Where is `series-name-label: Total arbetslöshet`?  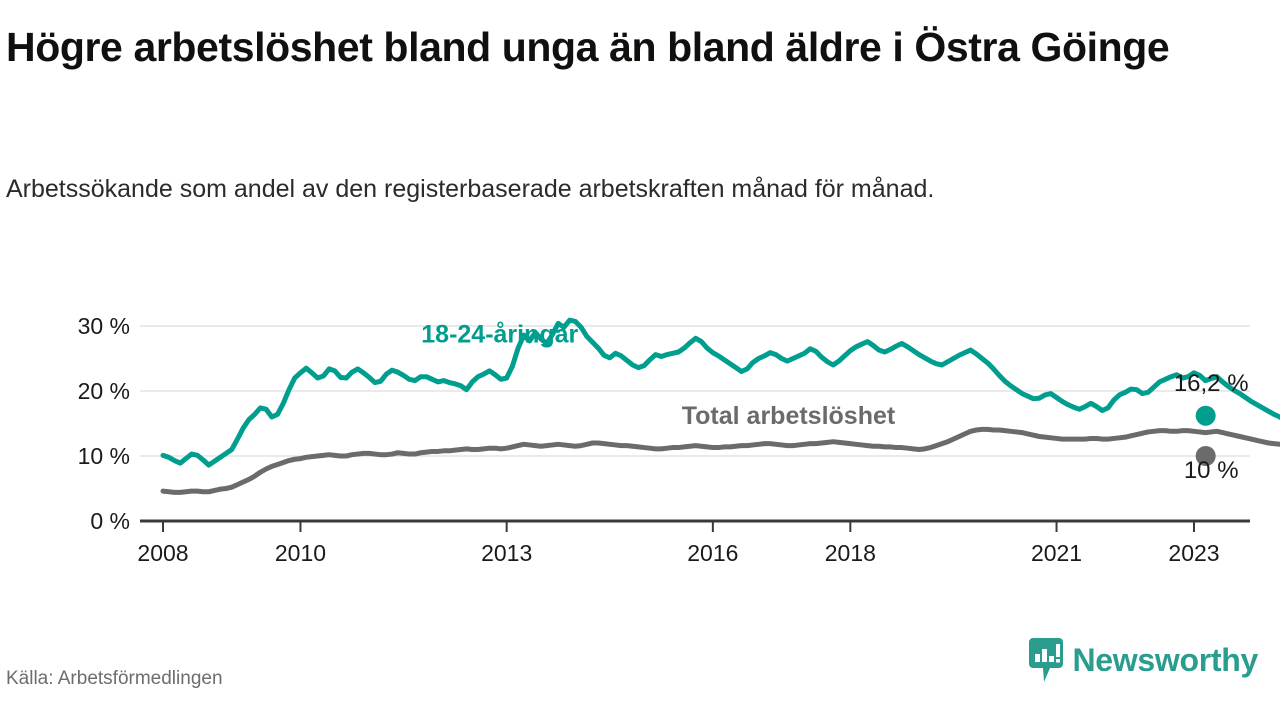
series-name-label: Total arbetslöshet is located at coordinates (789, 416).